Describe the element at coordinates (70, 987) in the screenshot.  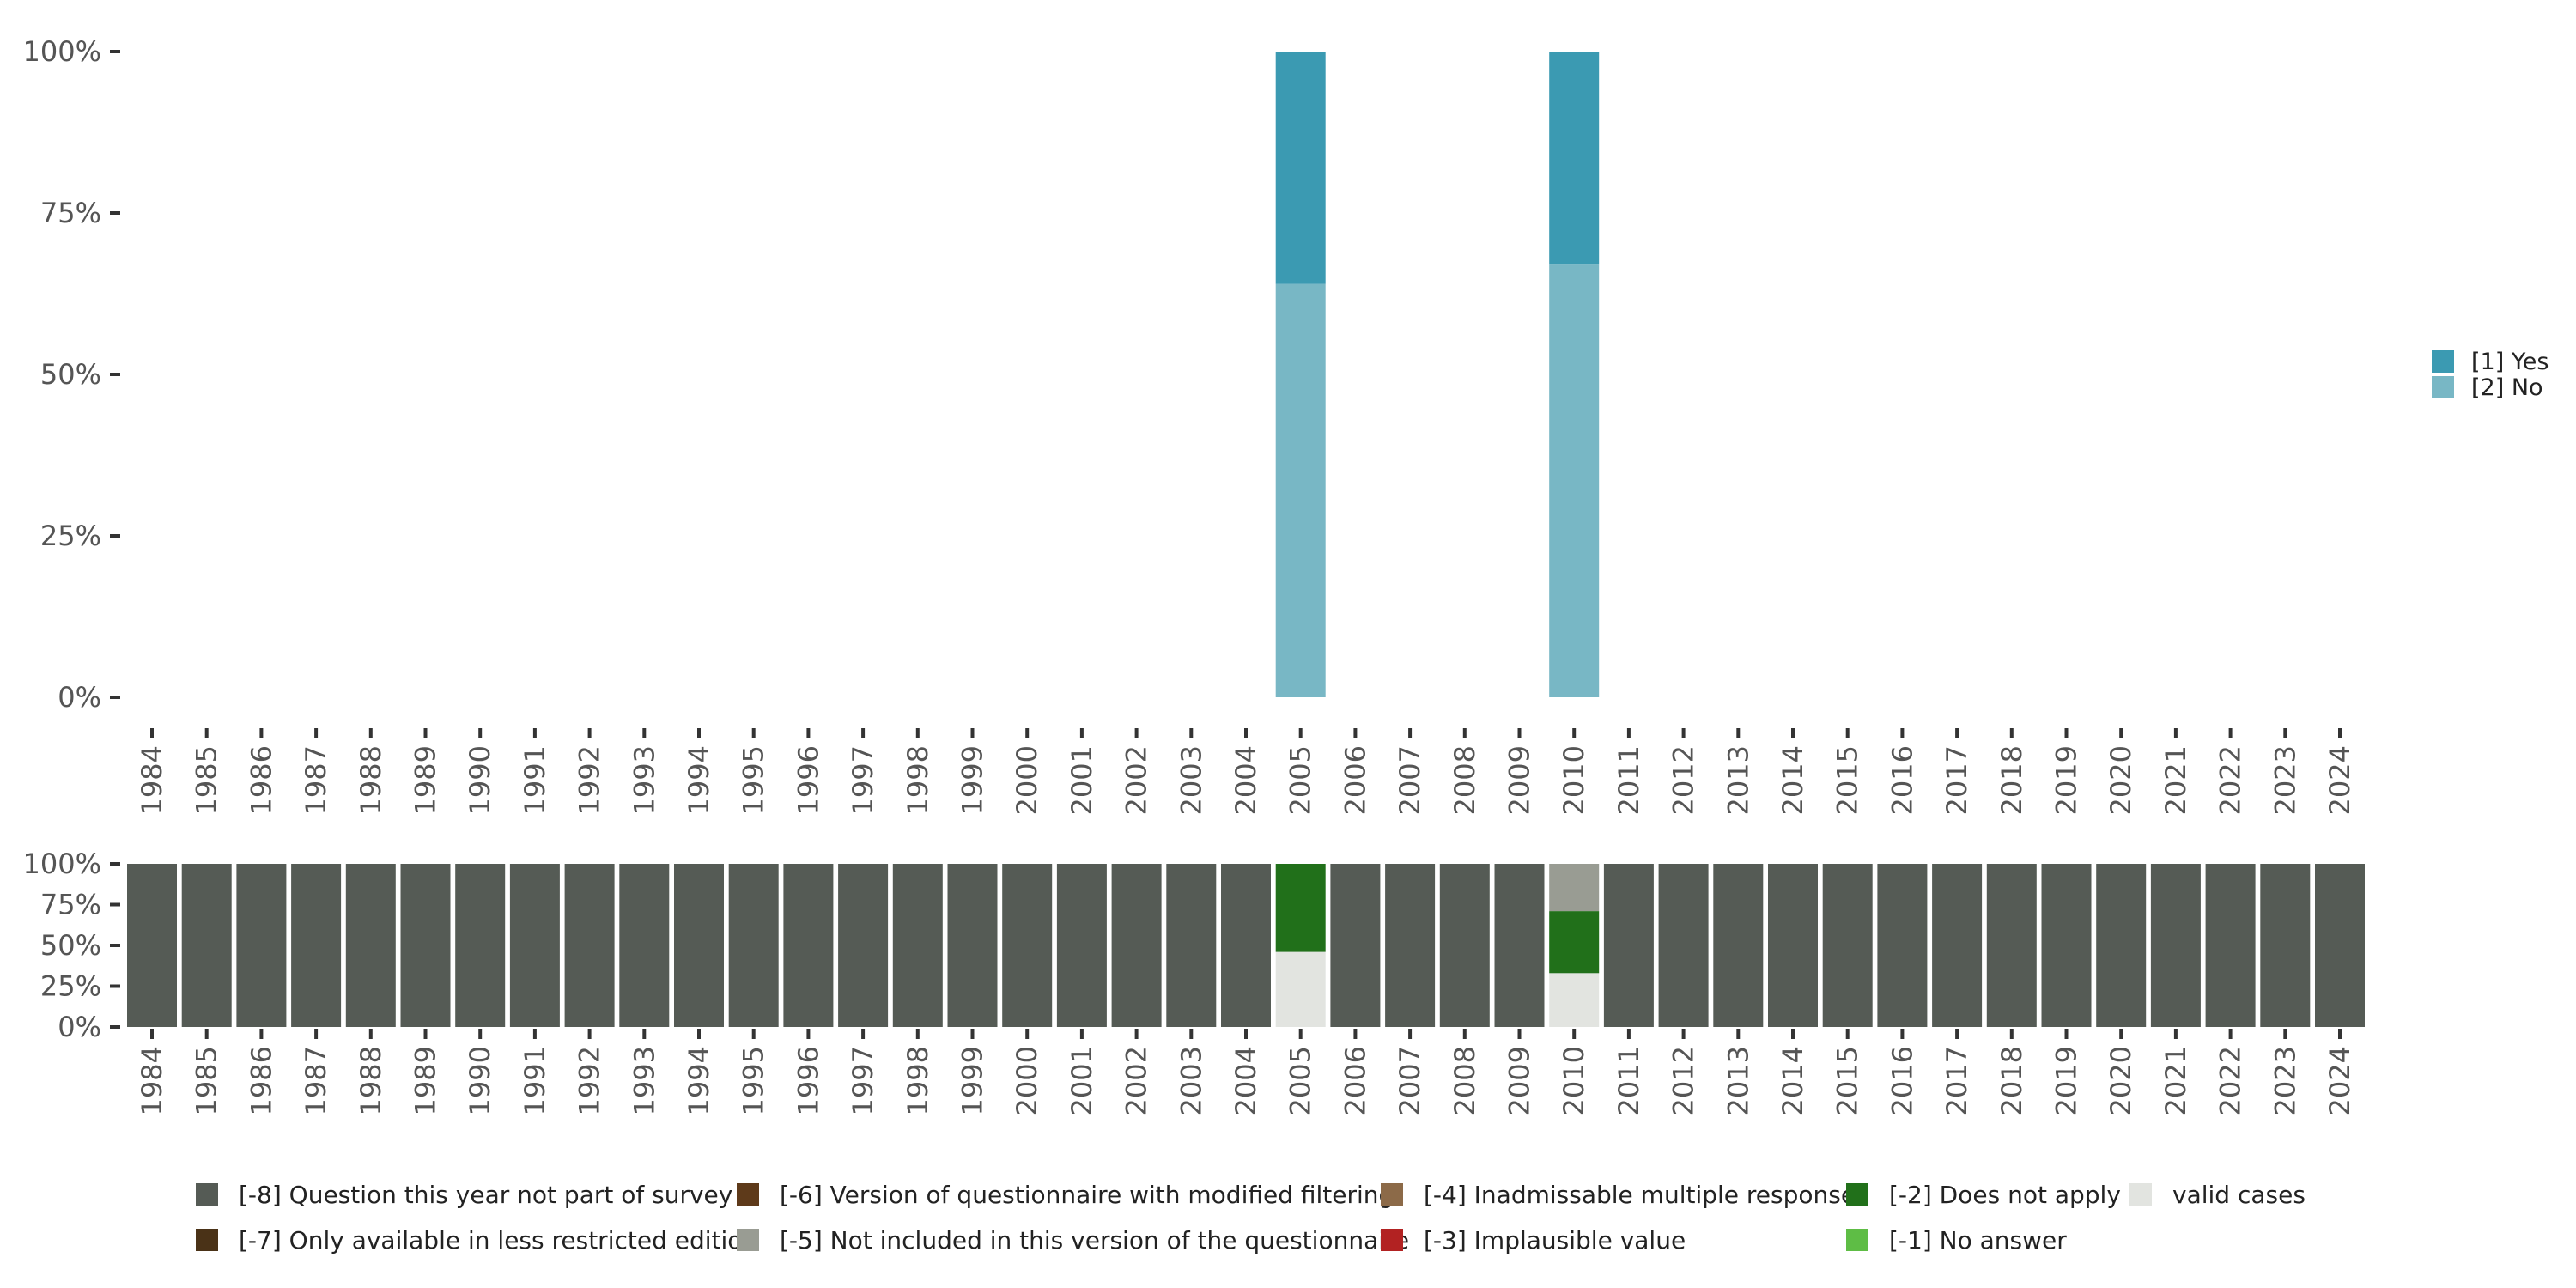
I see `bottom-y-tick-label: 25%` at that location.